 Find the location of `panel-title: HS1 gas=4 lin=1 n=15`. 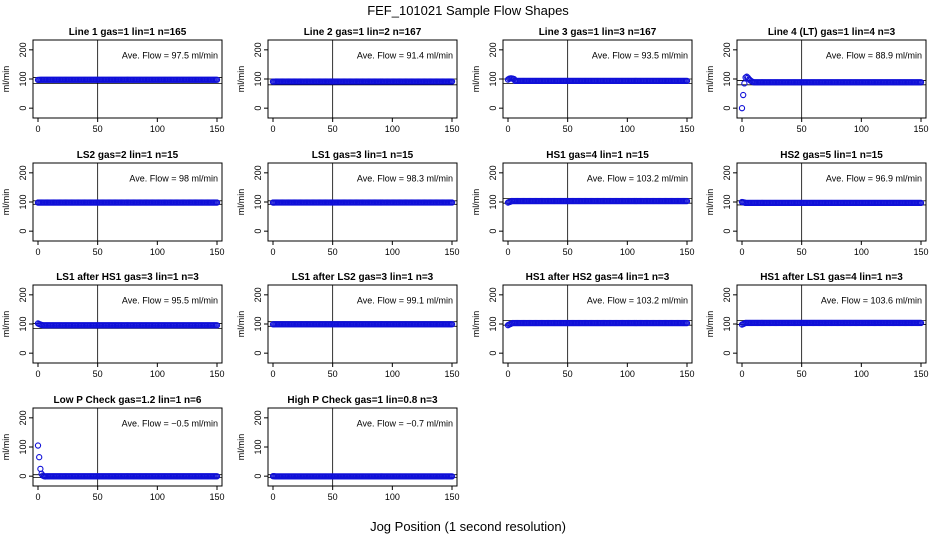

panel-title: HS1 gas=4 lin=1 n=15 is located at coordinates (597, 155).